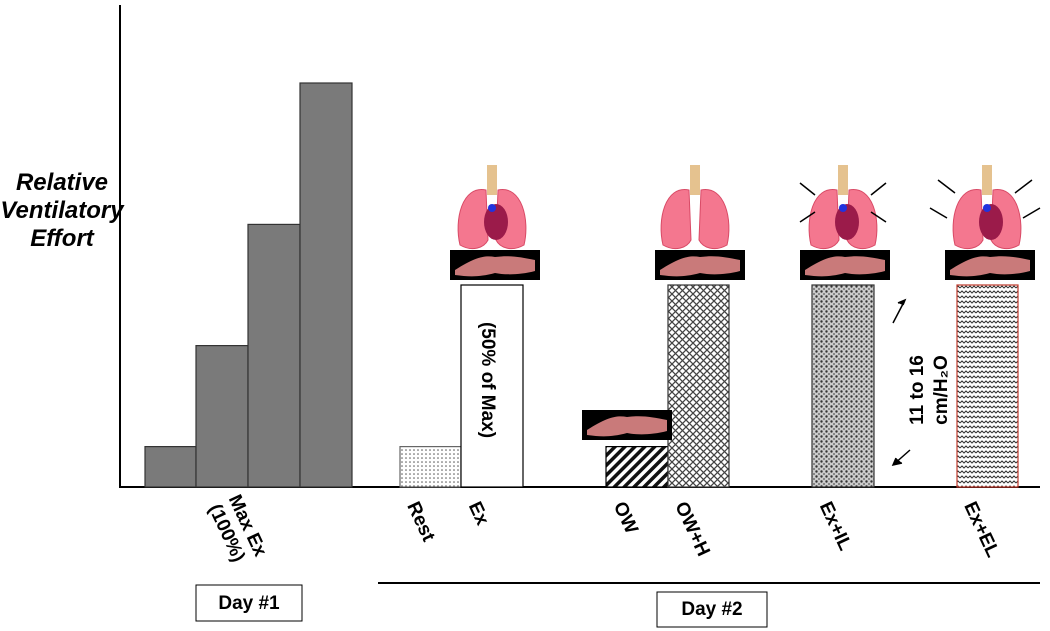 This screenshot has height=631, width=1050. I want to click on x-tick-label: Rest, so click(420, 522).